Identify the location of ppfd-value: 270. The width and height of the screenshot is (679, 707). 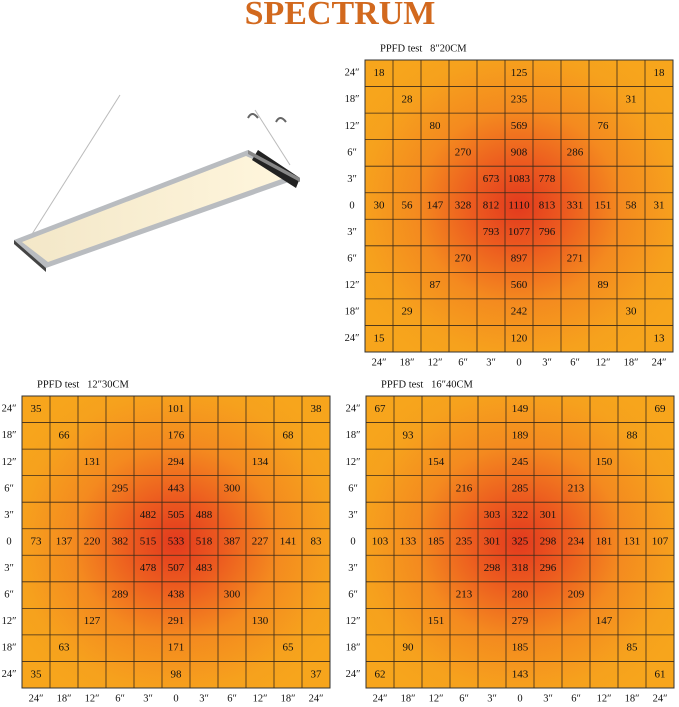
(463, 259).